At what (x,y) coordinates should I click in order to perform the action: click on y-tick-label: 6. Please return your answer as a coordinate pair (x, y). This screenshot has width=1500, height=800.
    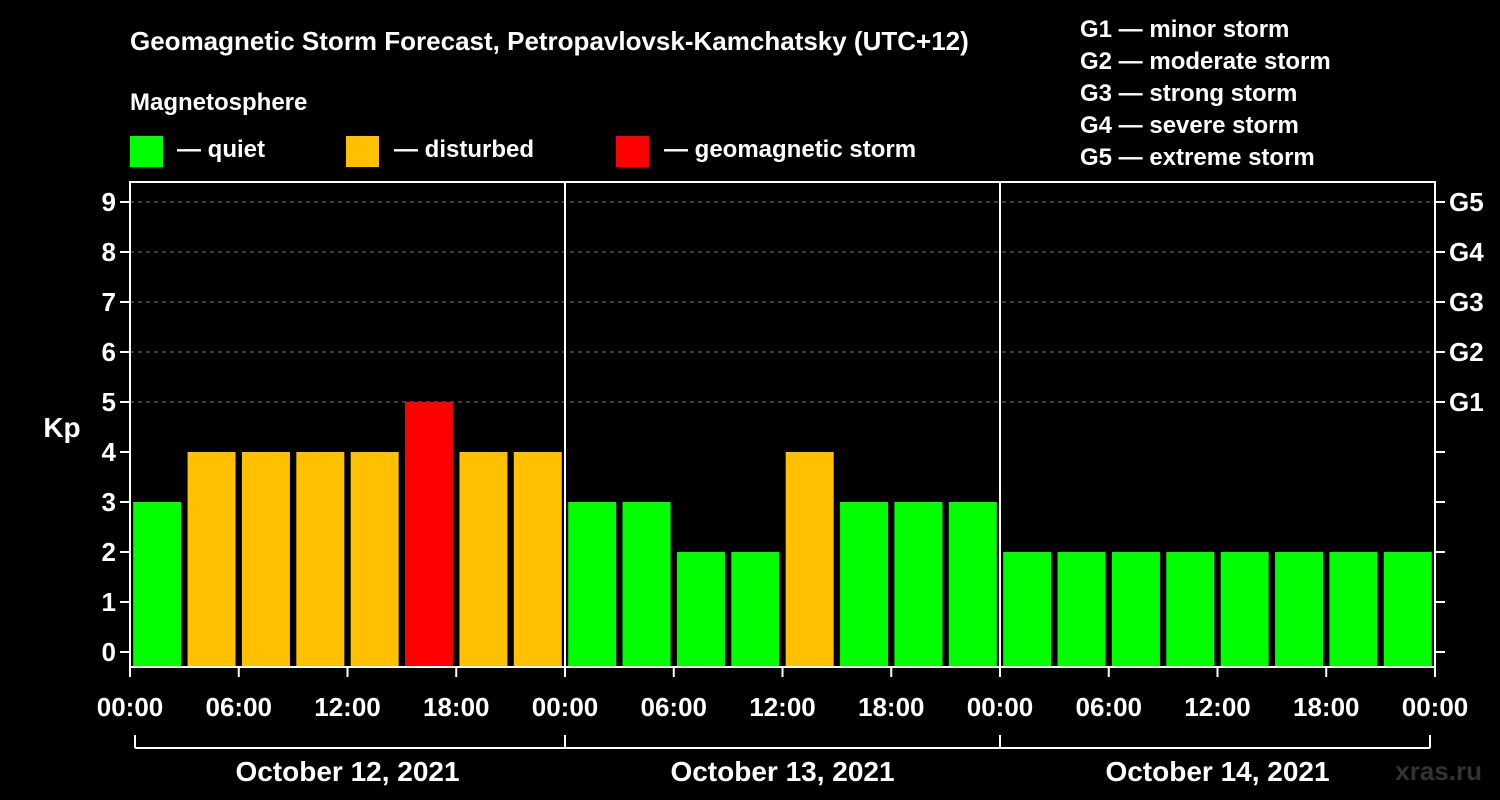
    Looking at the image, I should click on (109, 352).